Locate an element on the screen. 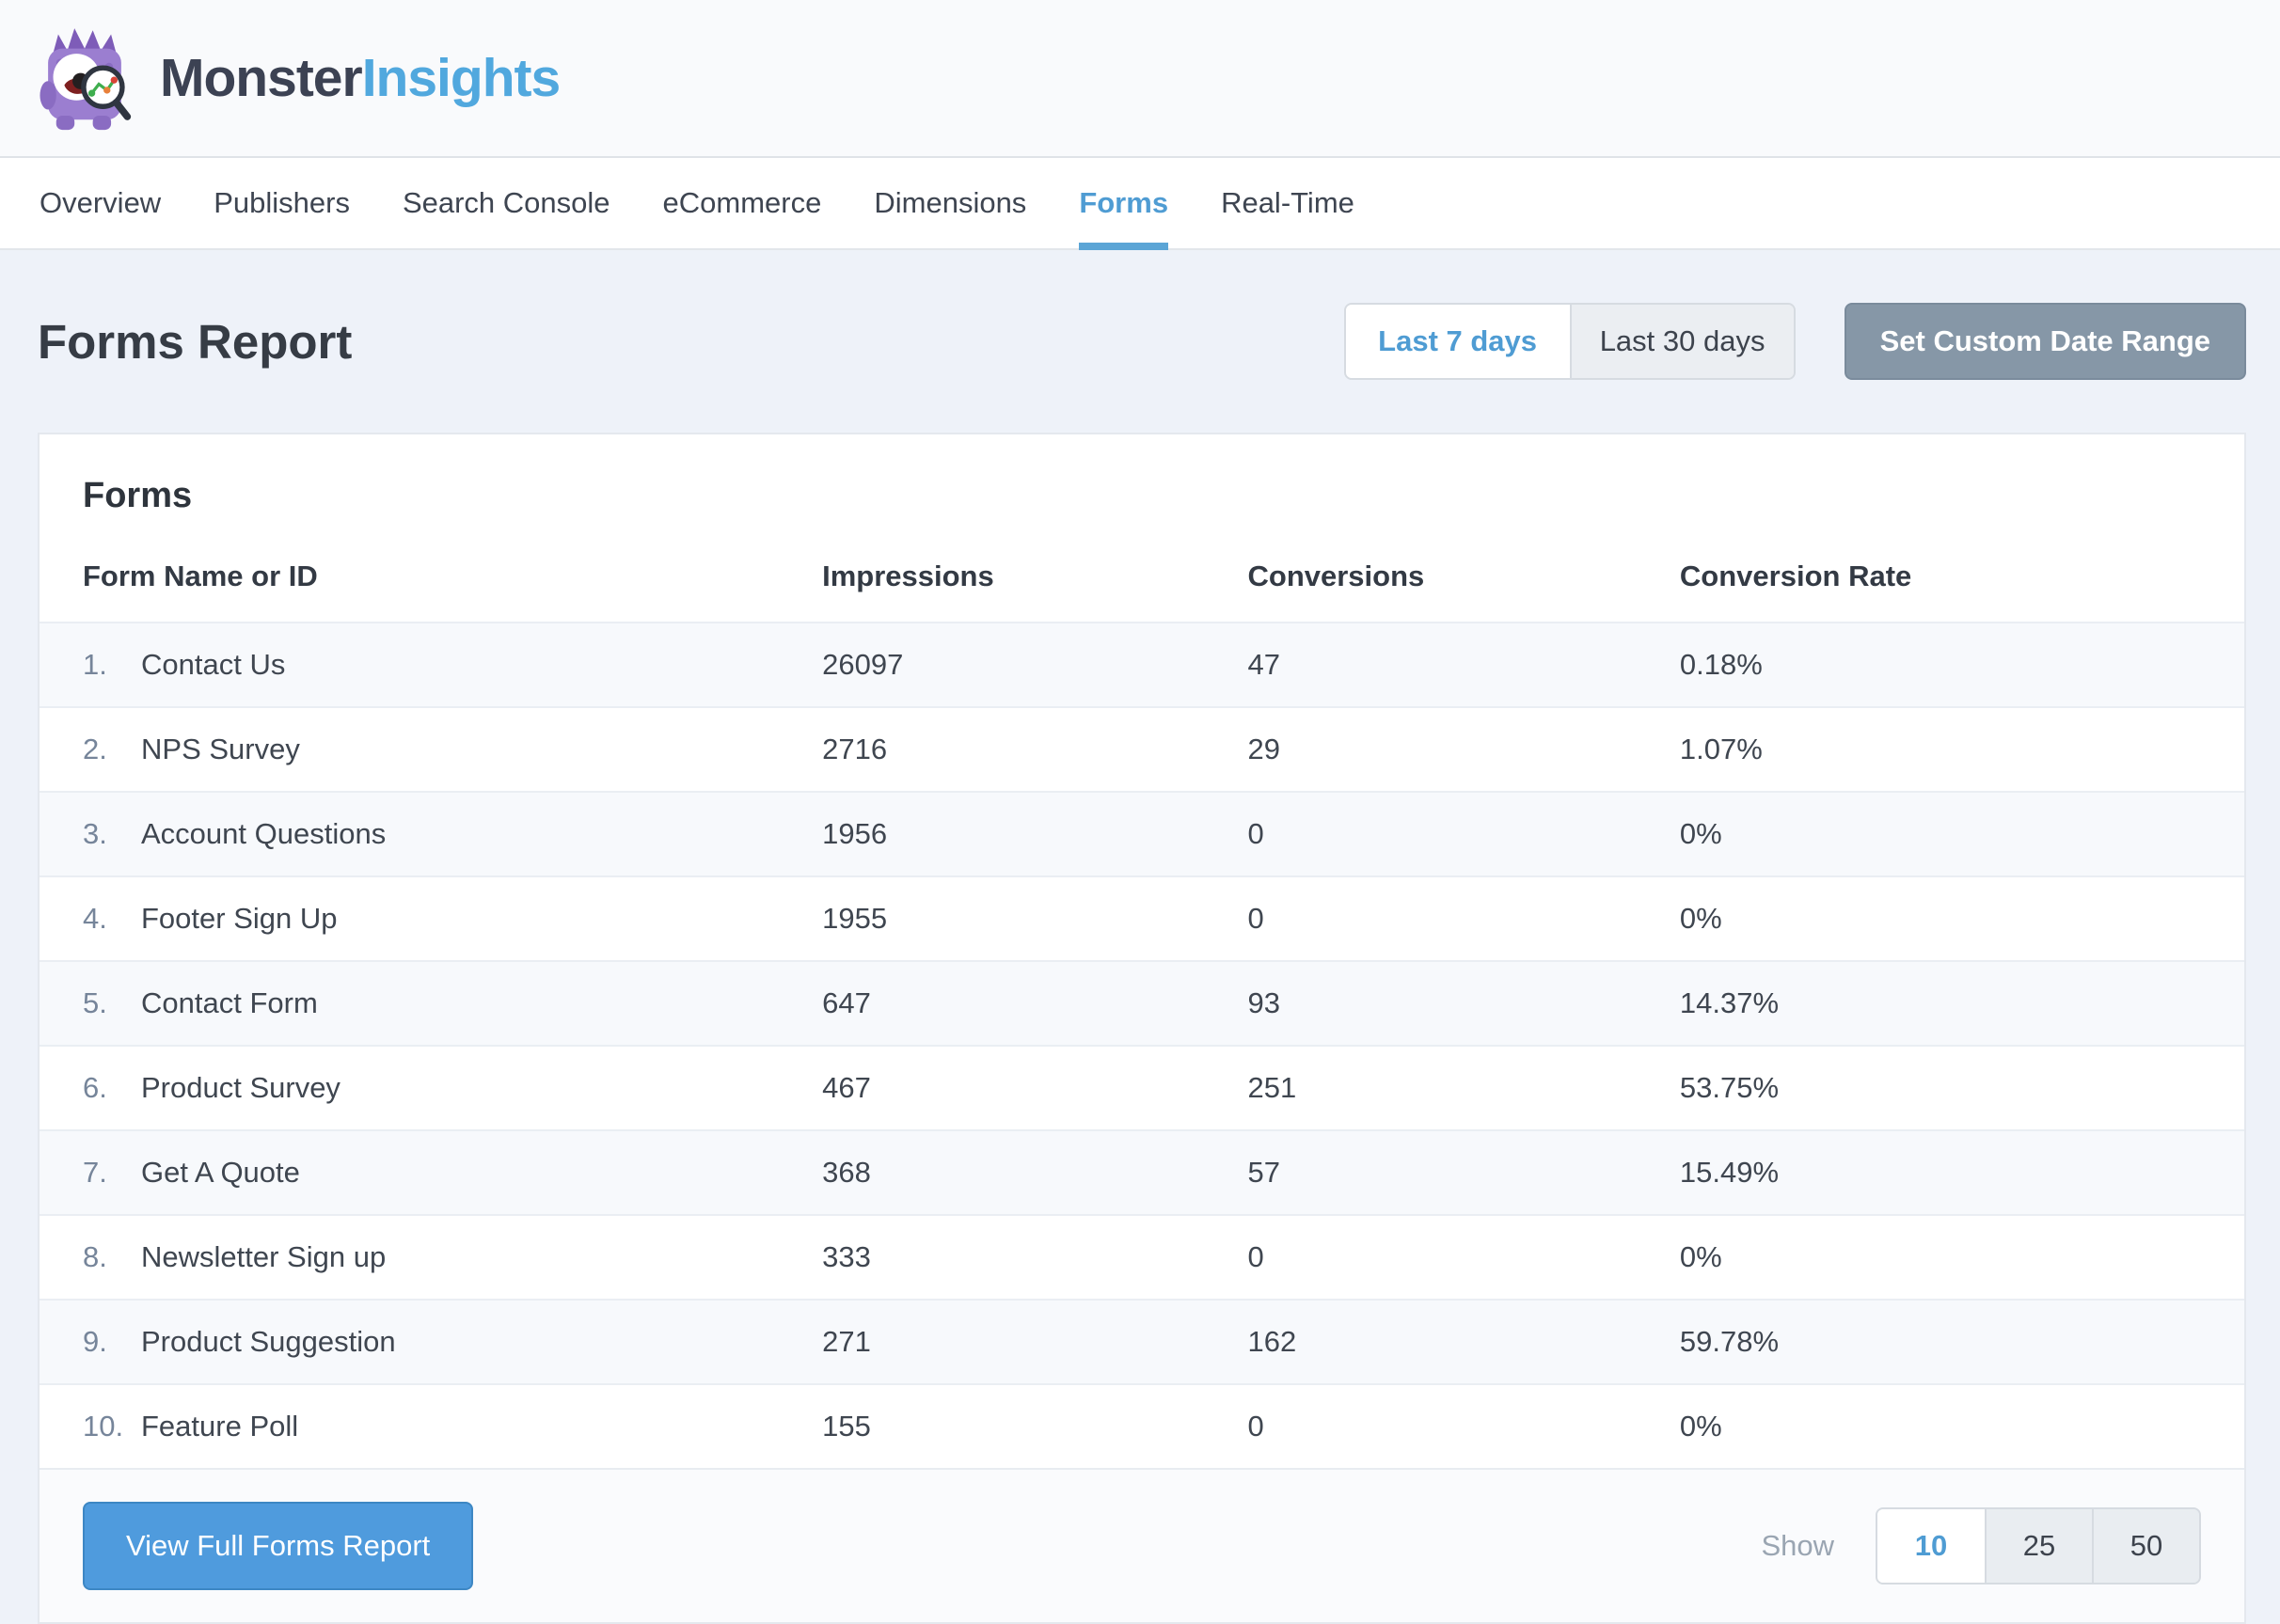 The image size is (2280, 1624). form-name: Product Survey is located at coordinates (240, 1087).